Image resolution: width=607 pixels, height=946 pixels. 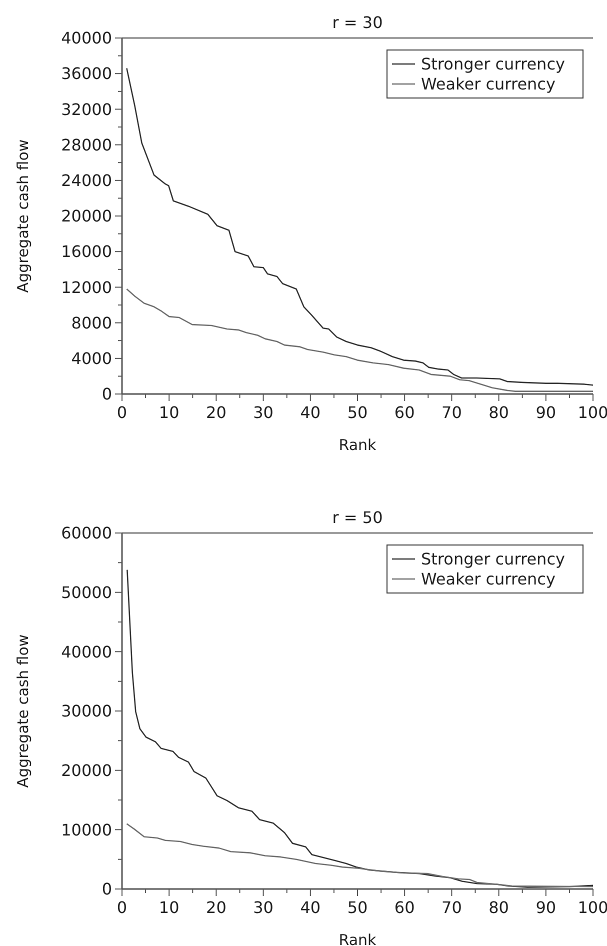 What do you see at coordinates (86, 287) in the screenshot?
I see `y-tick-label: 12000` at bounding box center [86, 287].